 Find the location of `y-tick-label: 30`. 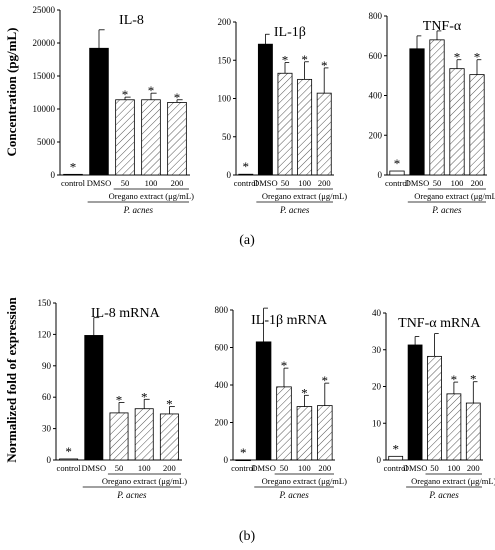

y-tick-label: 30 is located at coordinates (377, 350).